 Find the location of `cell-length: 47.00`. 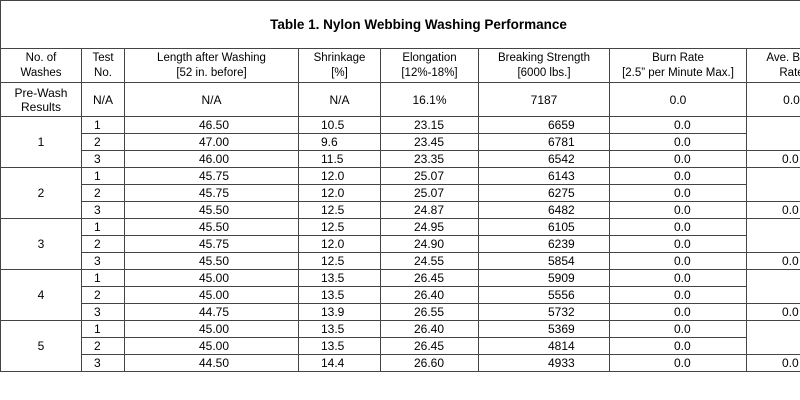

cell-length: 47.00 is located at coordinates (211, 142).